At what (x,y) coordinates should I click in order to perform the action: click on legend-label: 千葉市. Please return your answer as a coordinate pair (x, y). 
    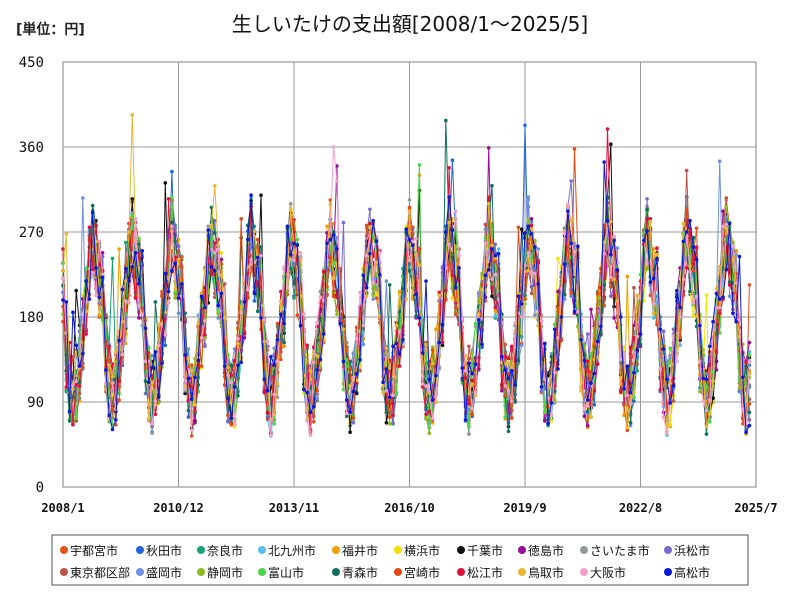
    Looking at the image, I should click on (485, 550).